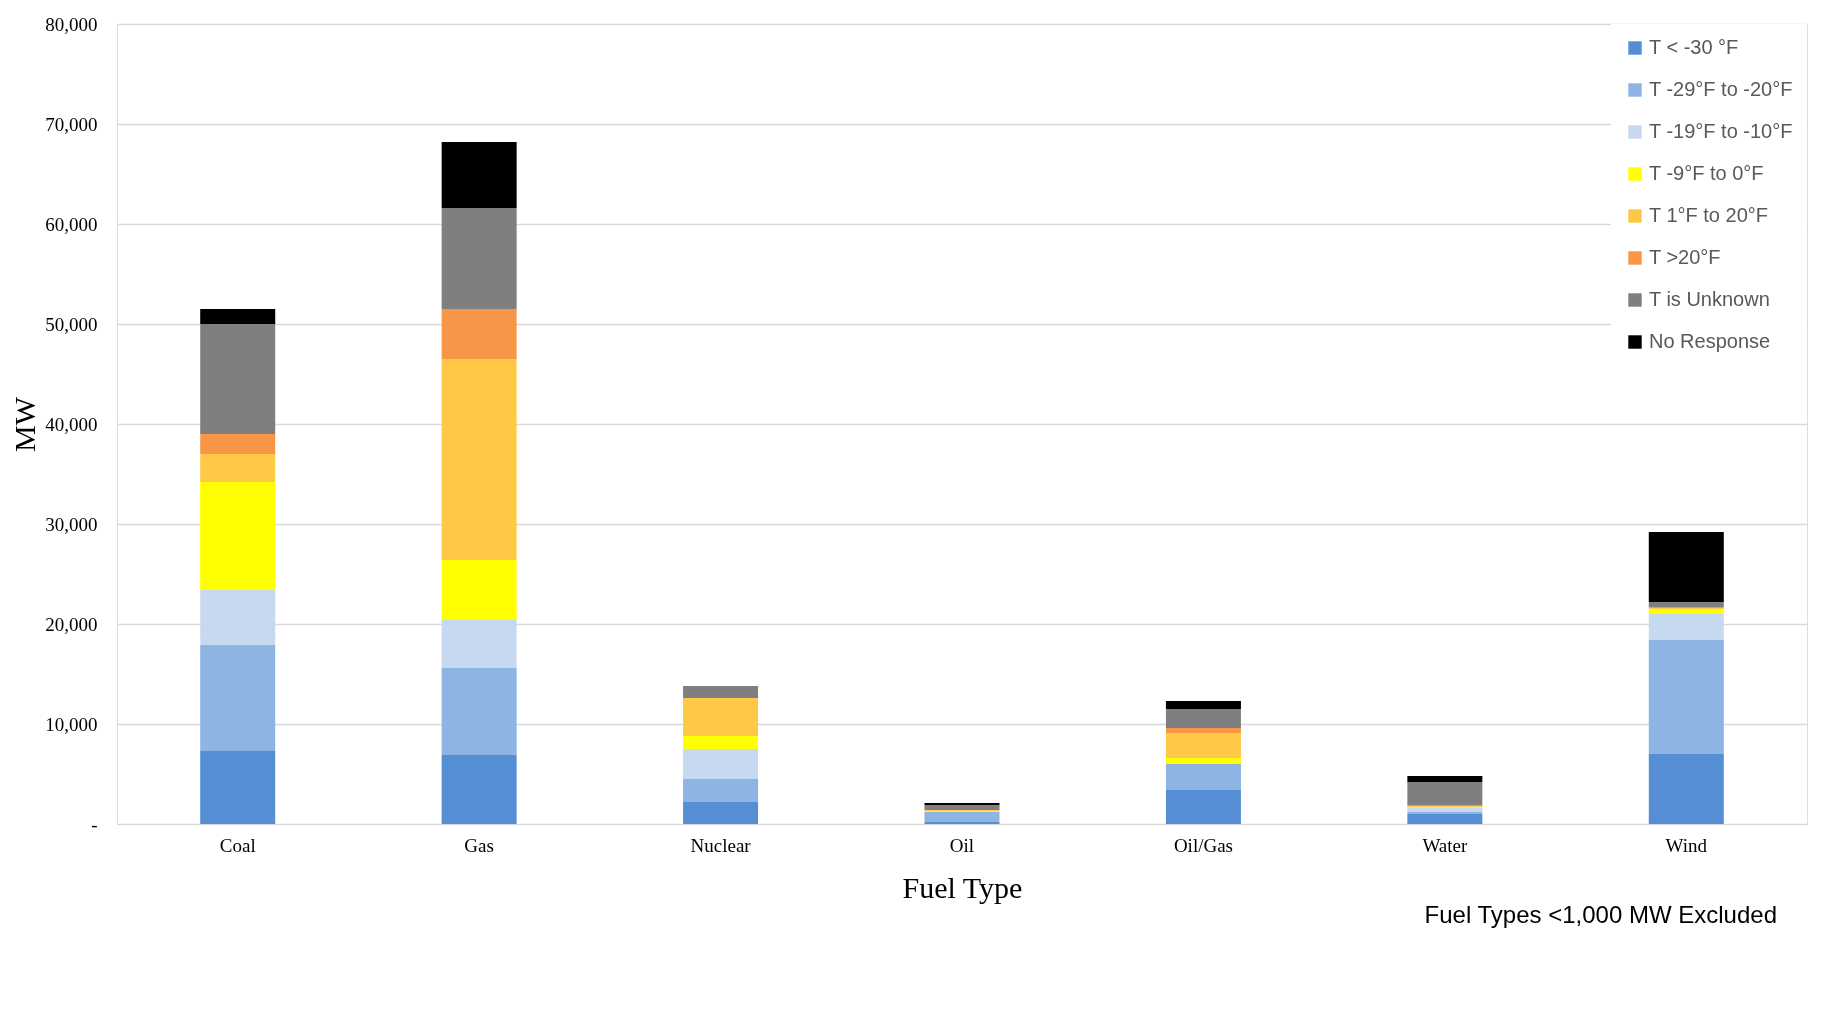  I want to click on y-tick-label: 20,000, so click(71, 624).